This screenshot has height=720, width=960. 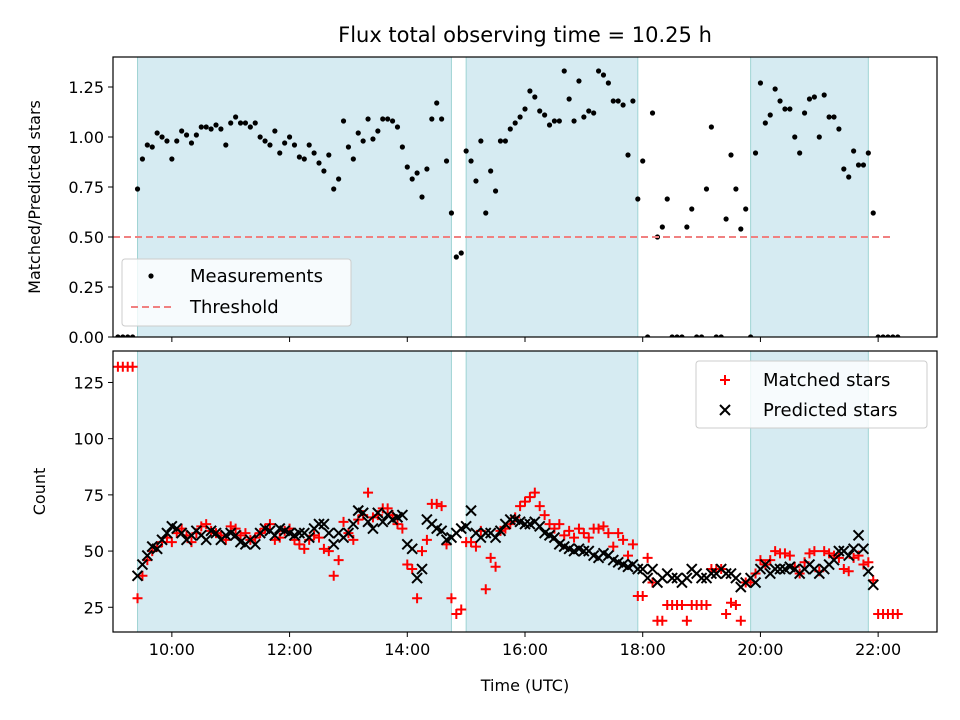 What do you see at coordinates (830, 410) in the screenshot?
I see `legend-label: Predicted stars` at bounding box center [830, 410].